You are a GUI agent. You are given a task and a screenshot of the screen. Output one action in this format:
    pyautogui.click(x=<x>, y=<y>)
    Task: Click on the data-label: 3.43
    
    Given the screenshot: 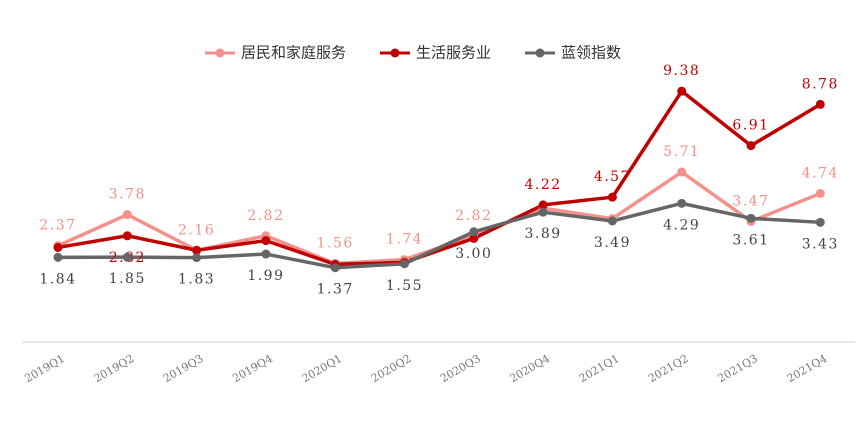 What is the action you would take?
    pyautogui.click(x=820, y=244)
    